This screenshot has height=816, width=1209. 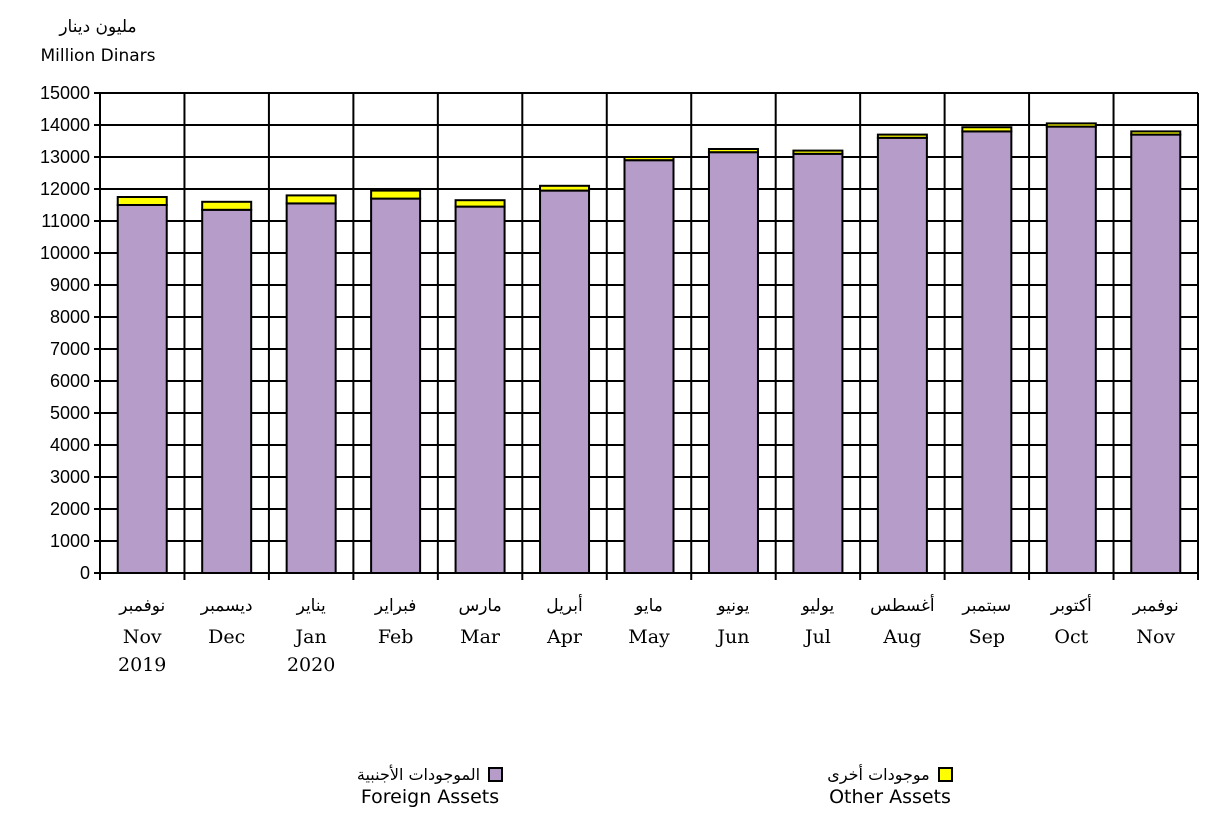 I want to click on bar-other-assets-jun, so click(x=733, y=151).